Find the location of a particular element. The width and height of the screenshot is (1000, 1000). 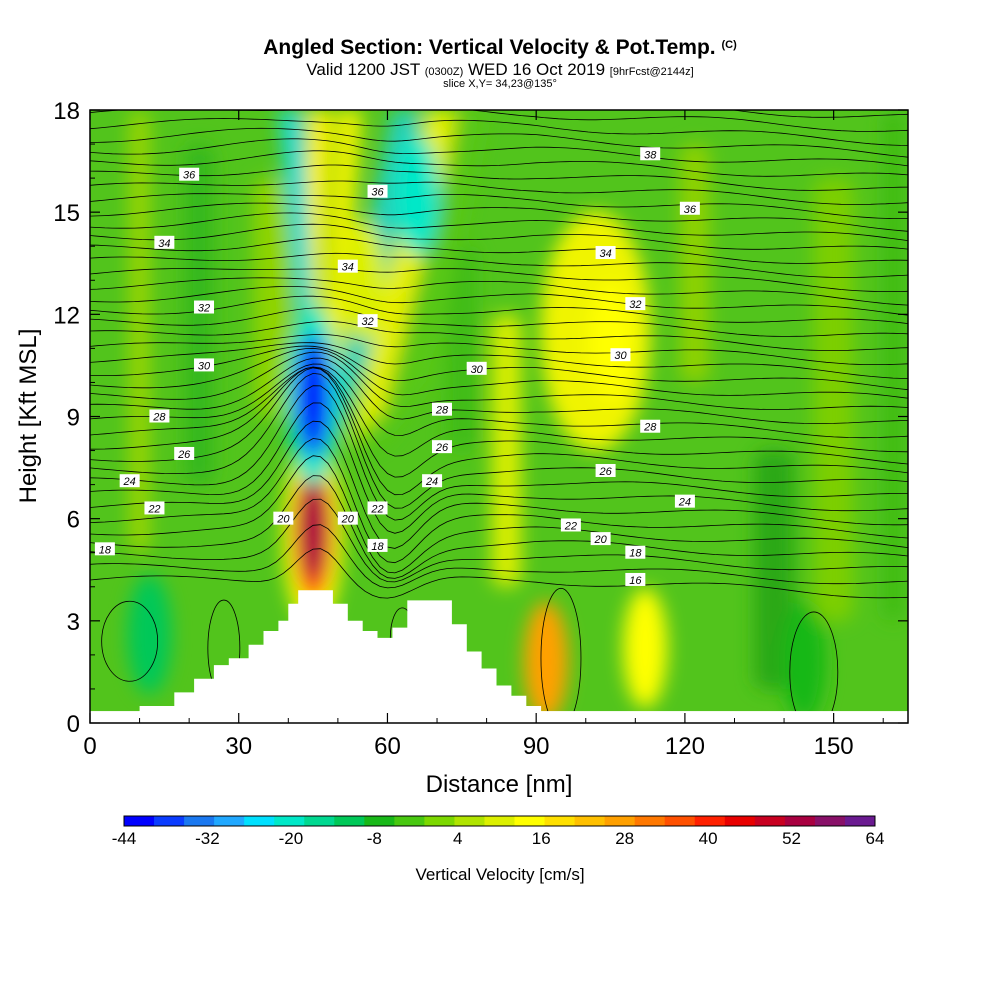

contour-label-text: 34 is located at coordinates (348, 268).